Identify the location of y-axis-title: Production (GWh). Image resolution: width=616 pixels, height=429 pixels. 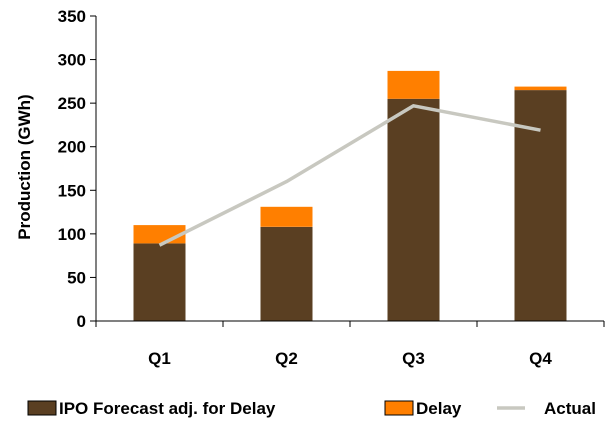
(24, 166).